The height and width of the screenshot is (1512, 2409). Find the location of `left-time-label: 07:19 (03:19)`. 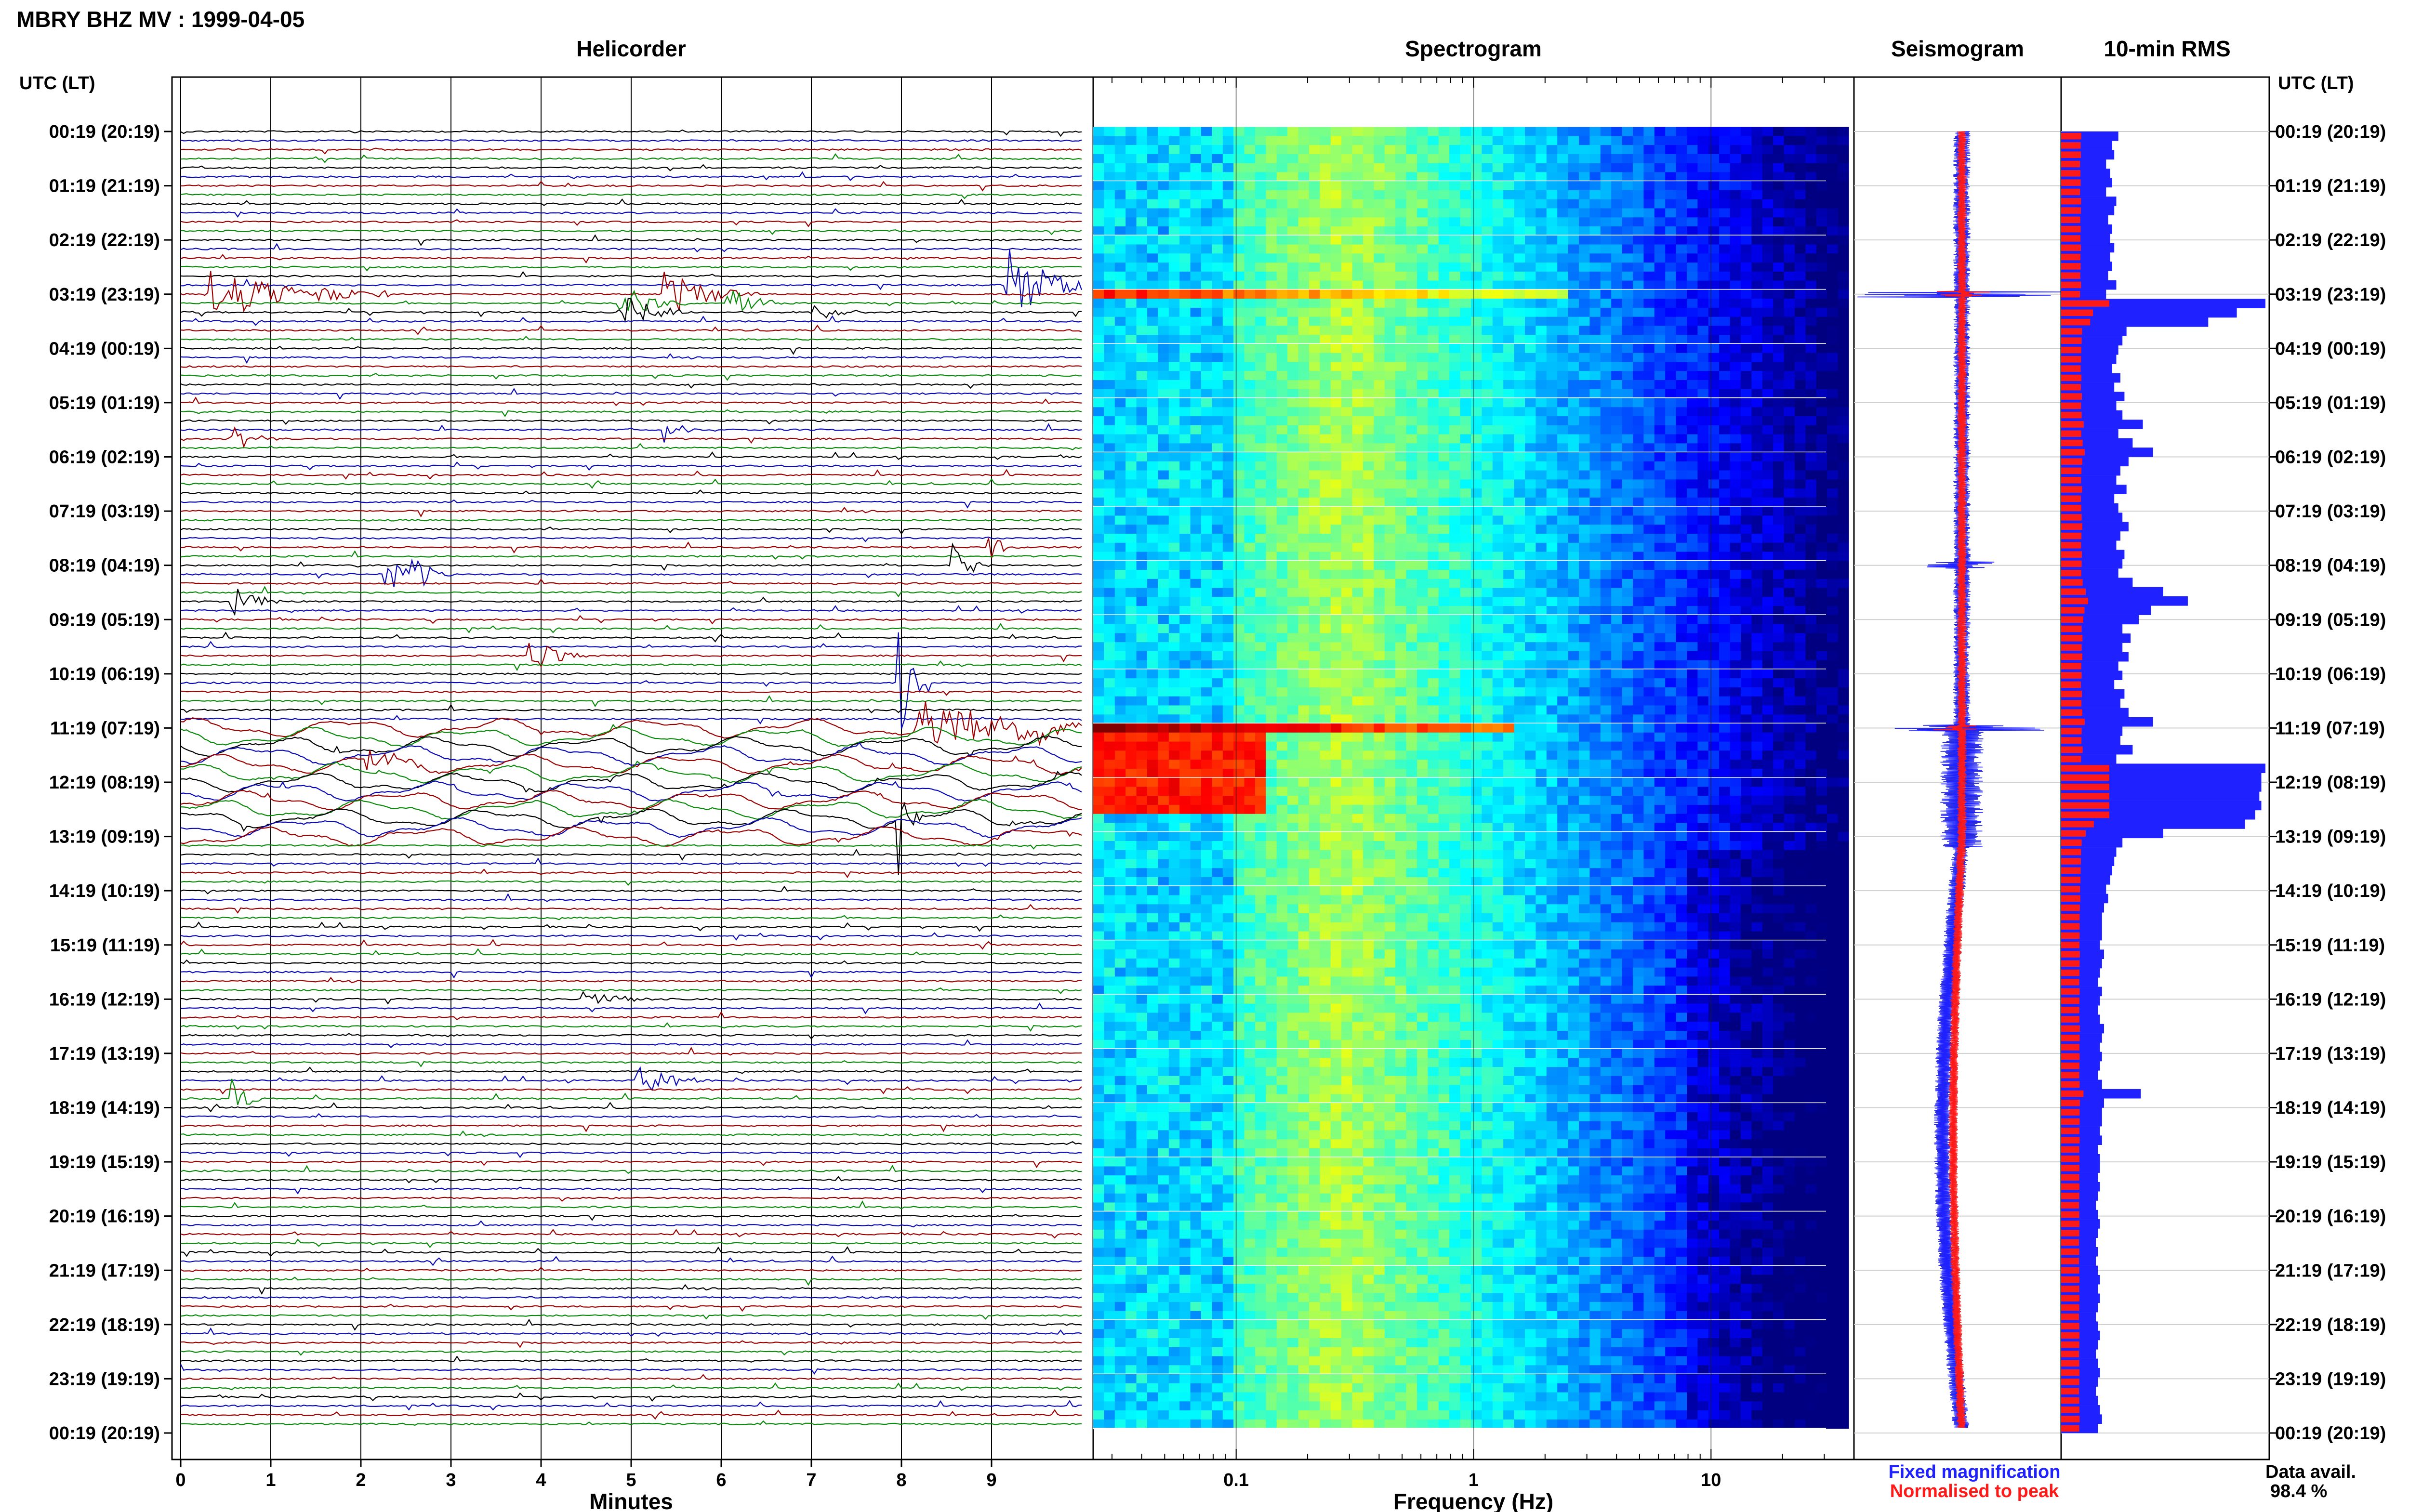

left-time-label: 07:19 (03:19) is located at coordinates (104, 511).